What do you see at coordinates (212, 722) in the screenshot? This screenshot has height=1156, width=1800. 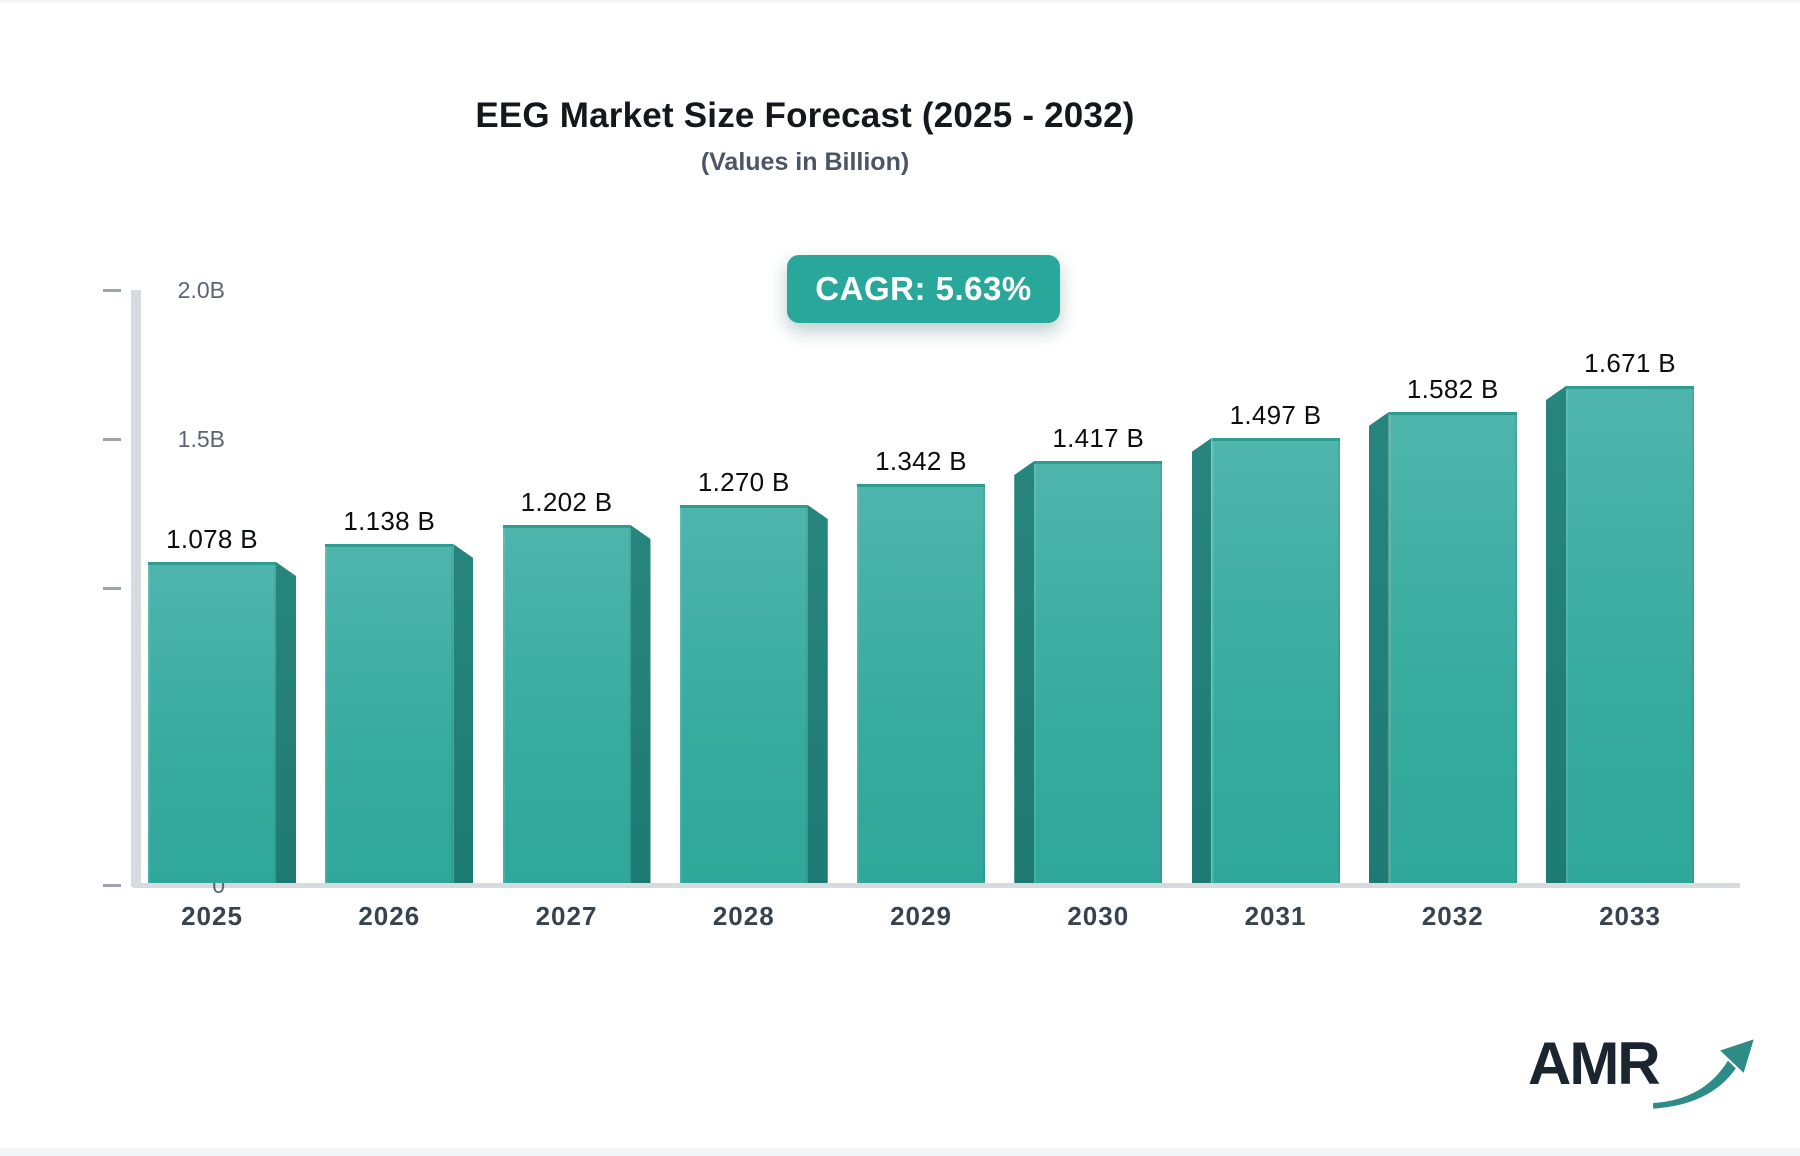 I see `bar-2025` at bounding box center [212, 722].